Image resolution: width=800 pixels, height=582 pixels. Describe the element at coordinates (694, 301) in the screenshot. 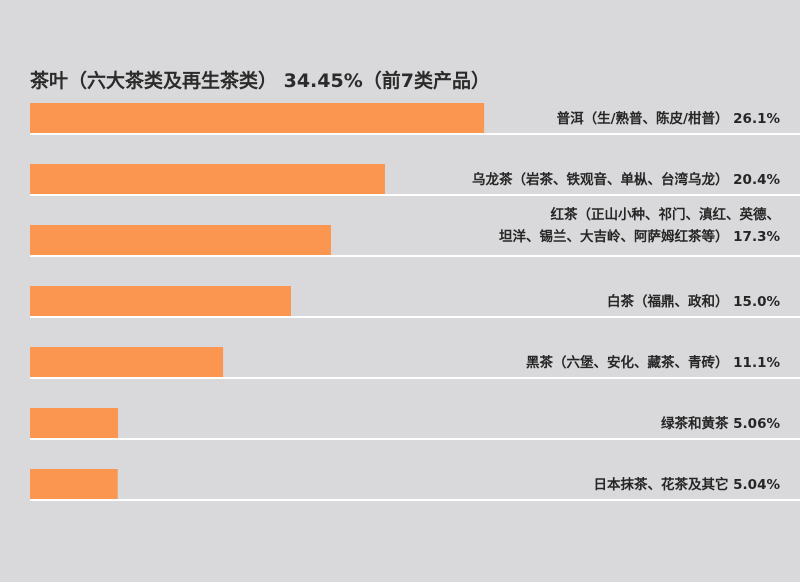

I see `category-label-3: 白茶（福鼎、政和） 15.0%` at that location.